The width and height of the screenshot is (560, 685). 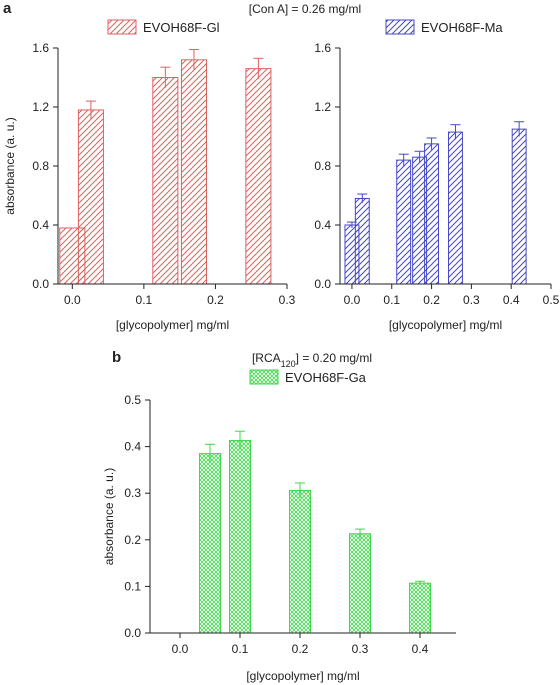 What do you see at coordinates (305, 9) in the screenshot?
I see `panel-a-condition: [Con A] = 0.26 mg/ml` at bounding box center [305, 9].